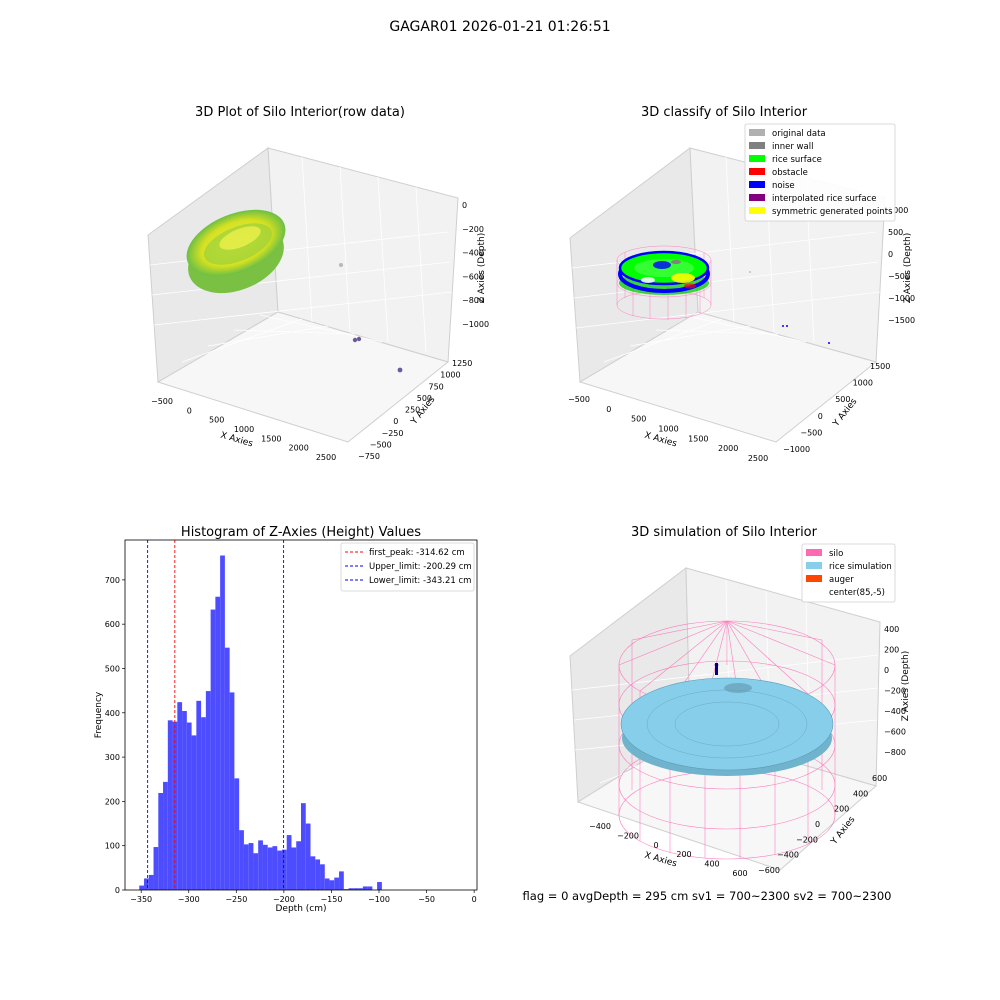 This screenshot has width=1000, height=1000. I want to click on classify-3d-z-tick-label: −1000, so click(901, 298).